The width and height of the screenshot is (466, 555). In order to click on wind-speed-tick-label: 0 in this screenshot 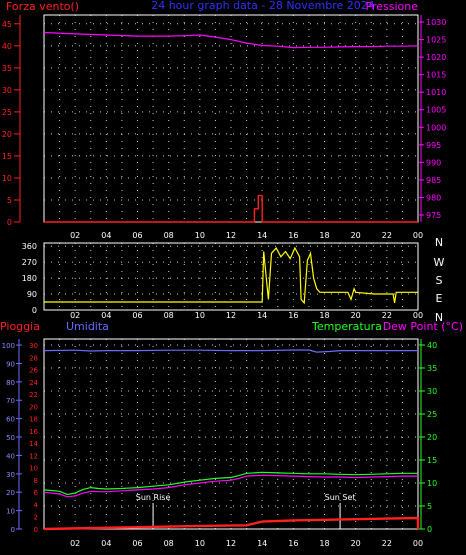, I will do `click(9, 222)`.